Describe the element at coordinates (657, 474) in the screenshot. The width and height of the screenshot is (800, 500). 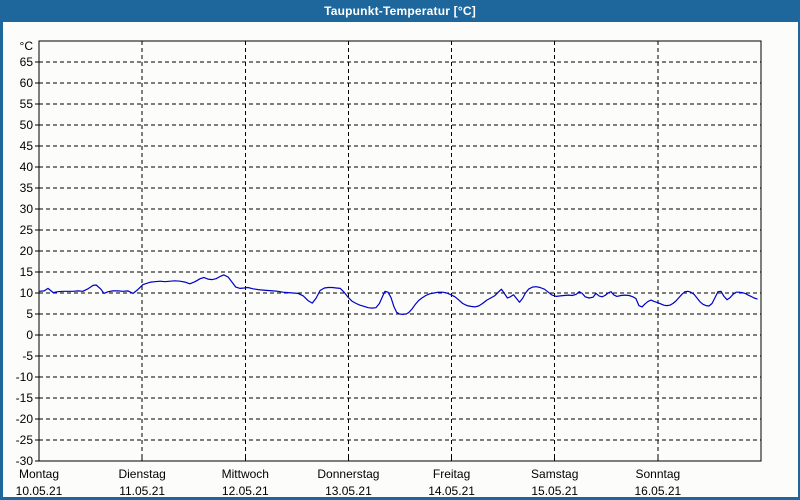
I see `x-day-label: Sonntag` at that location.